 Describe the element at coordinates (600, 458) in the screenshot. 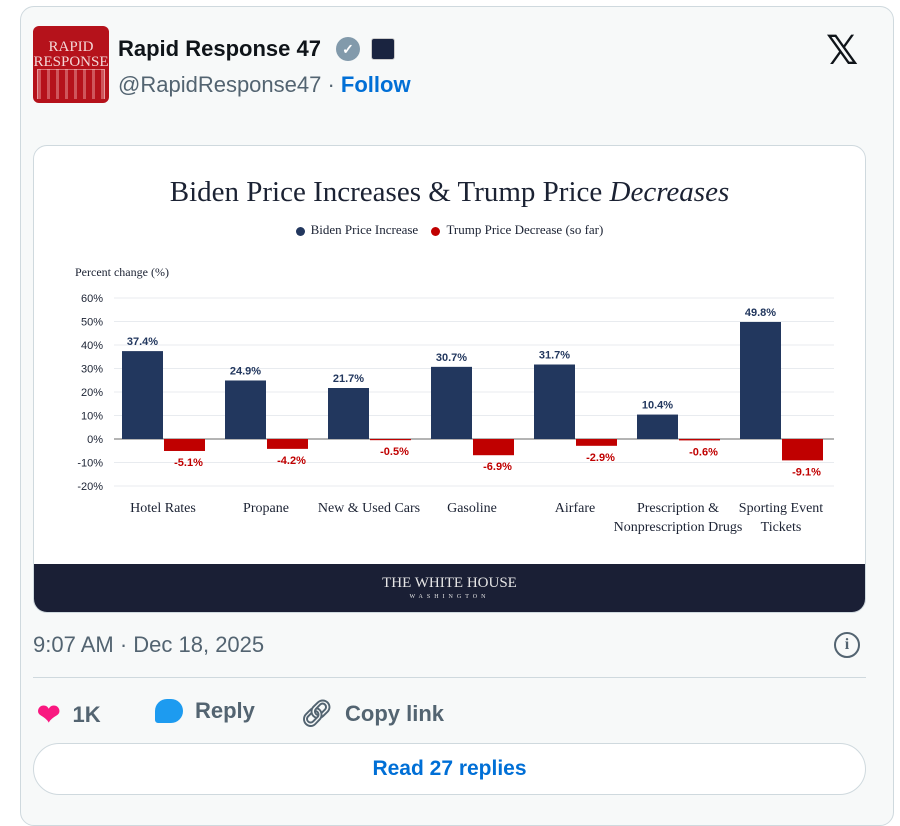

I see `data-label-trump: -2.9%` at that location.